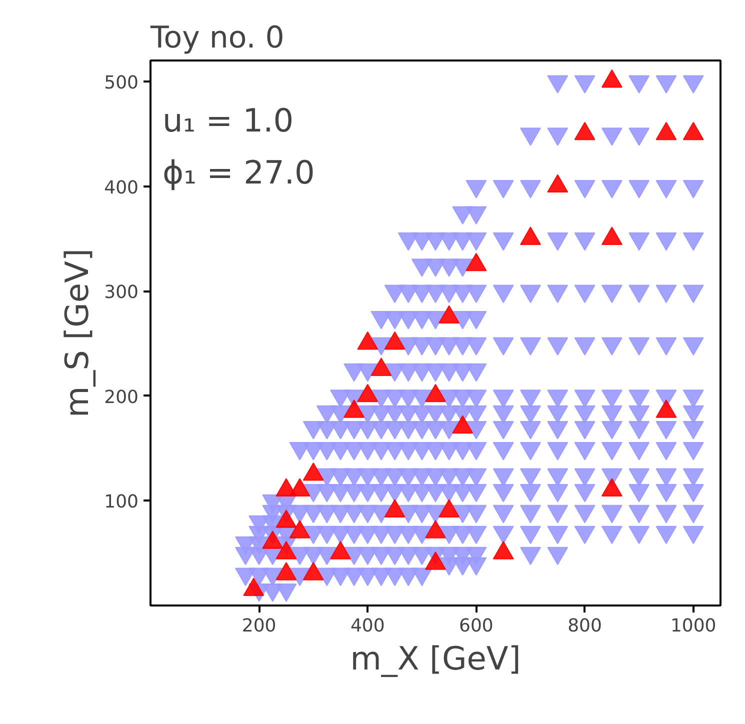 The height and width of the screenshot is (724, 745). Describe the element at coordinates (585, 626) in the screenshot. I see `x-tick-label: 800` at that location.